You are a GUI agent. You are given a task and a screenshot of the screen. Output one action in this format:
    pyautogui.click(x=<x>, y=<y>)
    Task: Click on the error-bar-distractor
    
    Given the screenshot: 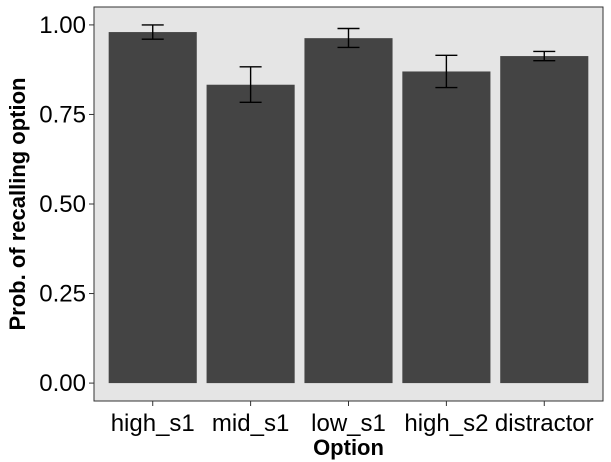 What is the action you would take?
    pyautogui.click(x=544, y=56)
    